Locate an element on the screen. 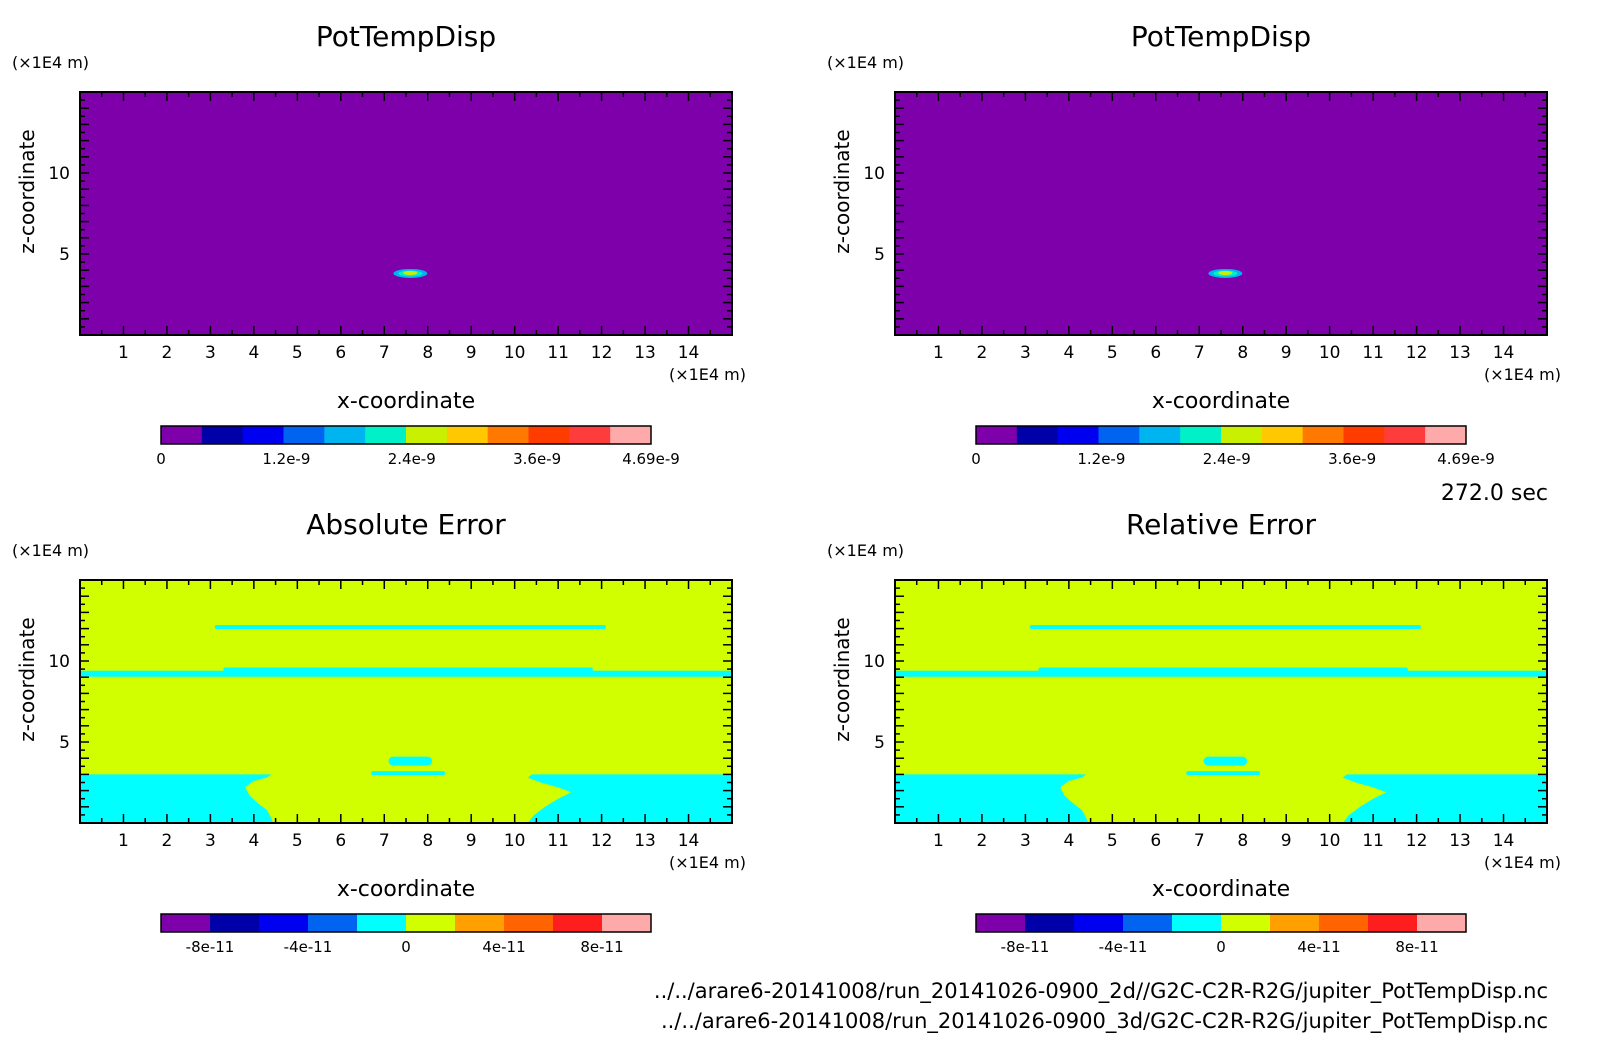 The height and width of the screenshot is (1054, 1604). error-band-middle is located at coordinates (1221, 673).